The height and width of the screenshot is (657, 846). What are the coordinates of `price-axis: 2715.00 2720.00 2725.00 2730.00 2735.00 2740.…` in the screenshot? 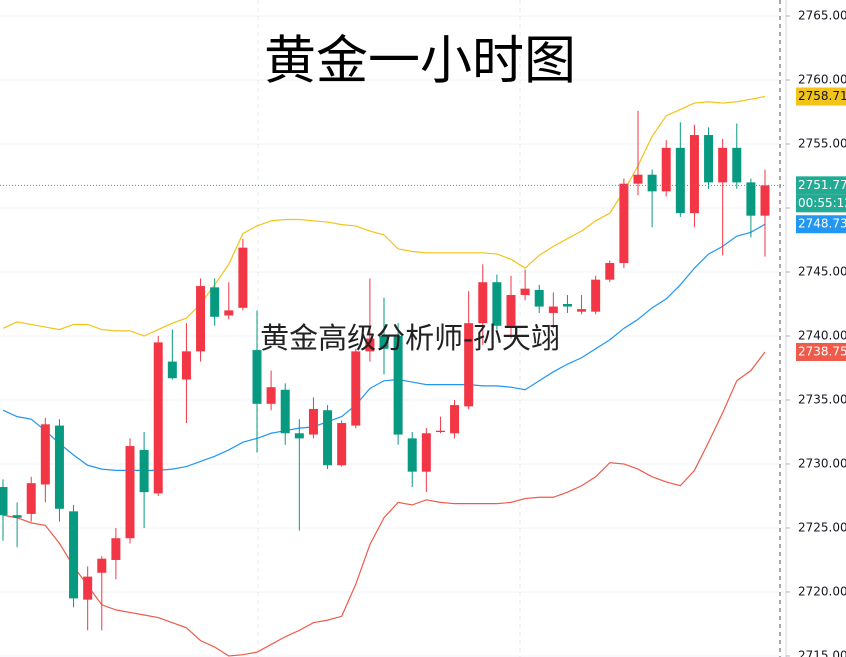 It's located at (815, 328).